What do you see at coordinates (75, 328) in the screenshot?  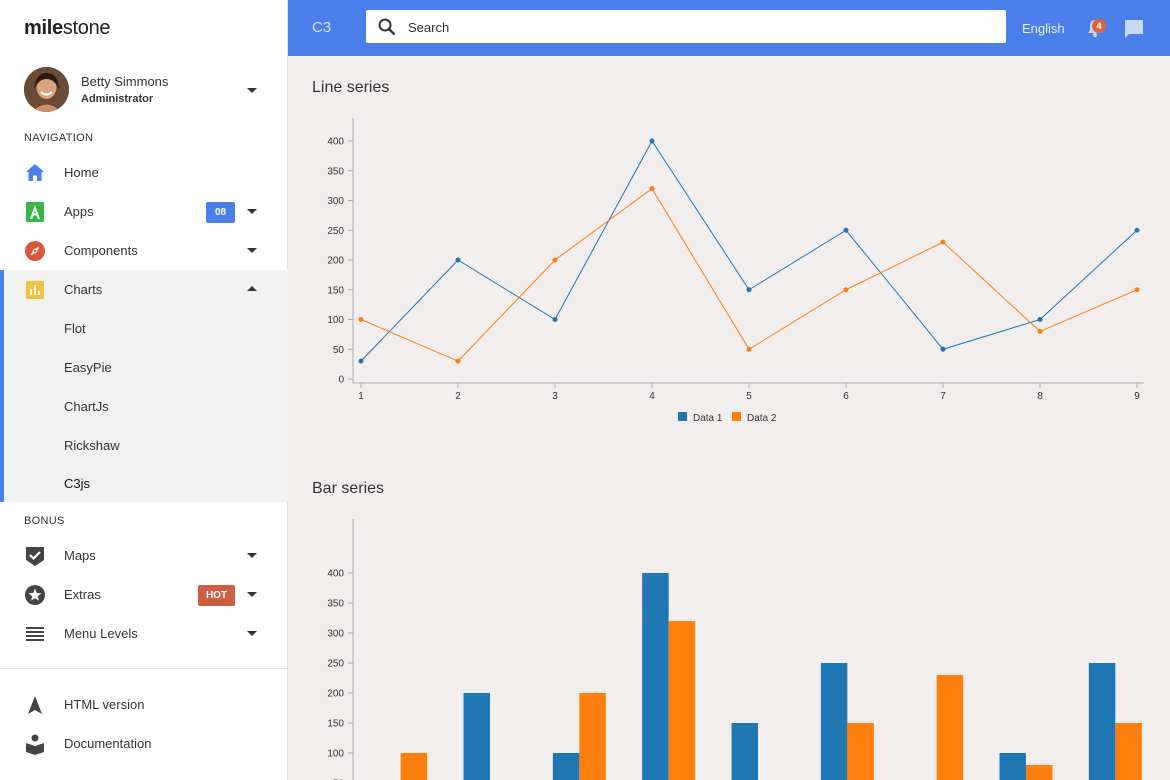 I see `submenu-item-flot: Flot` at bounding box center [75, 328].